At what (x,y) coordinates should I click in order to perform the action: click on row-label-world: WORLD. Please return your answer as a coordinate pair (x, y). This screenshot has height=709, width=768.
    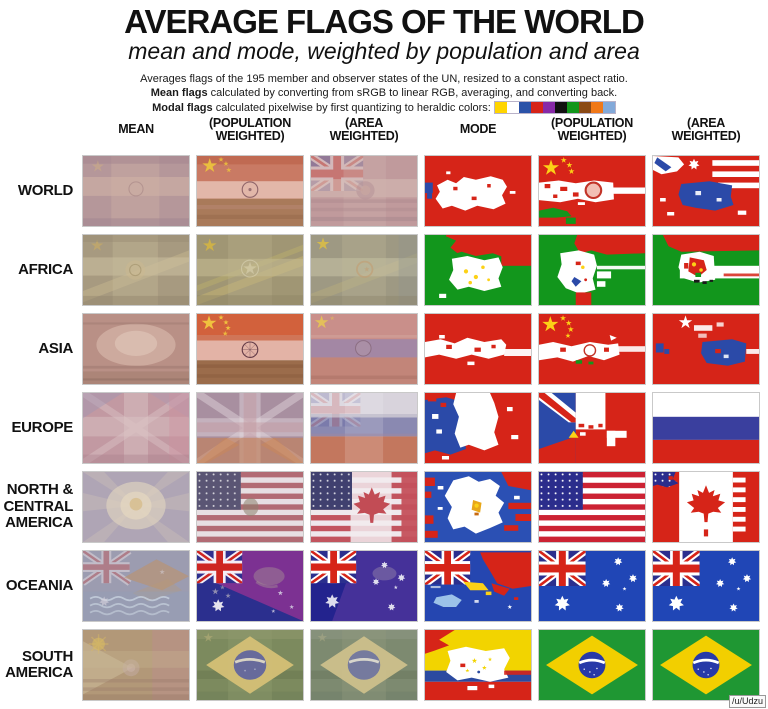
    Looking at the image, I should click on (45, 190).